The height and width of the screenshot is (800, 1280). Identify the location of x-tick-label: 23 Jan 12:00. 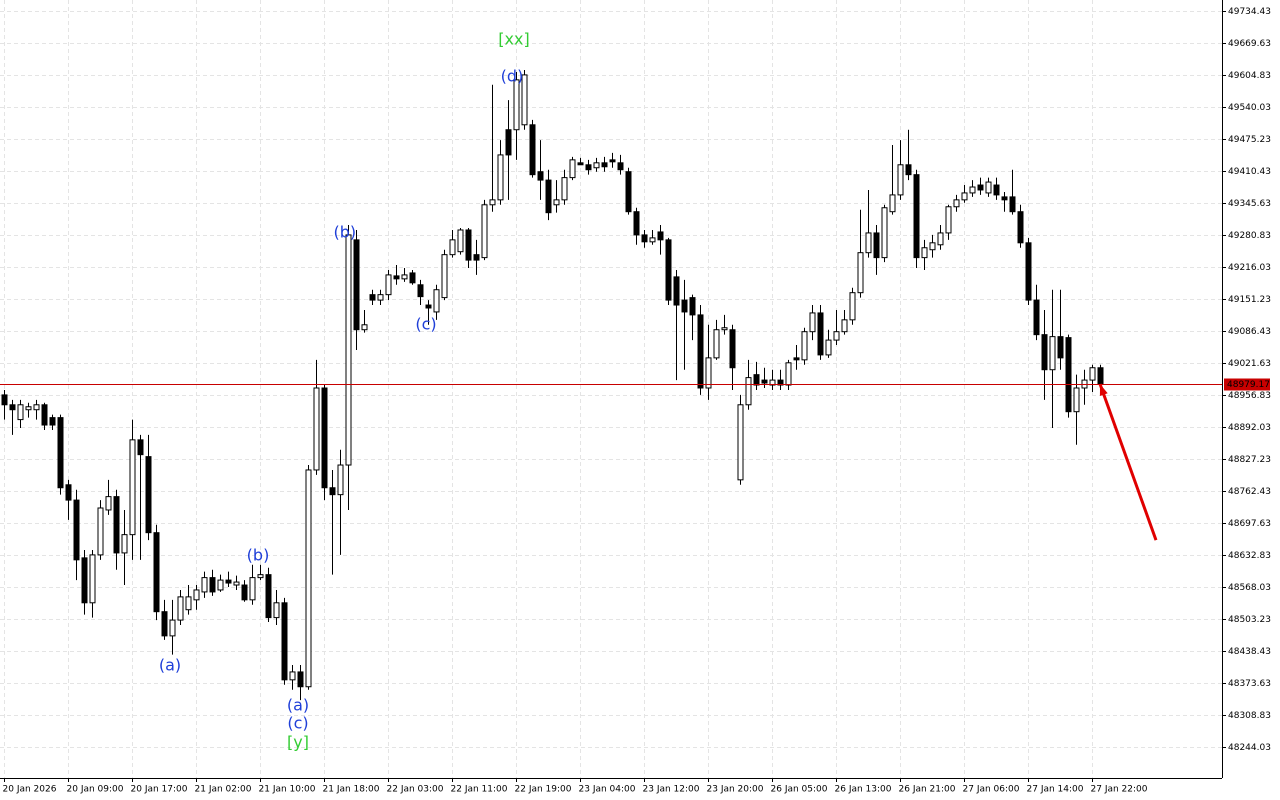
(671, 790).